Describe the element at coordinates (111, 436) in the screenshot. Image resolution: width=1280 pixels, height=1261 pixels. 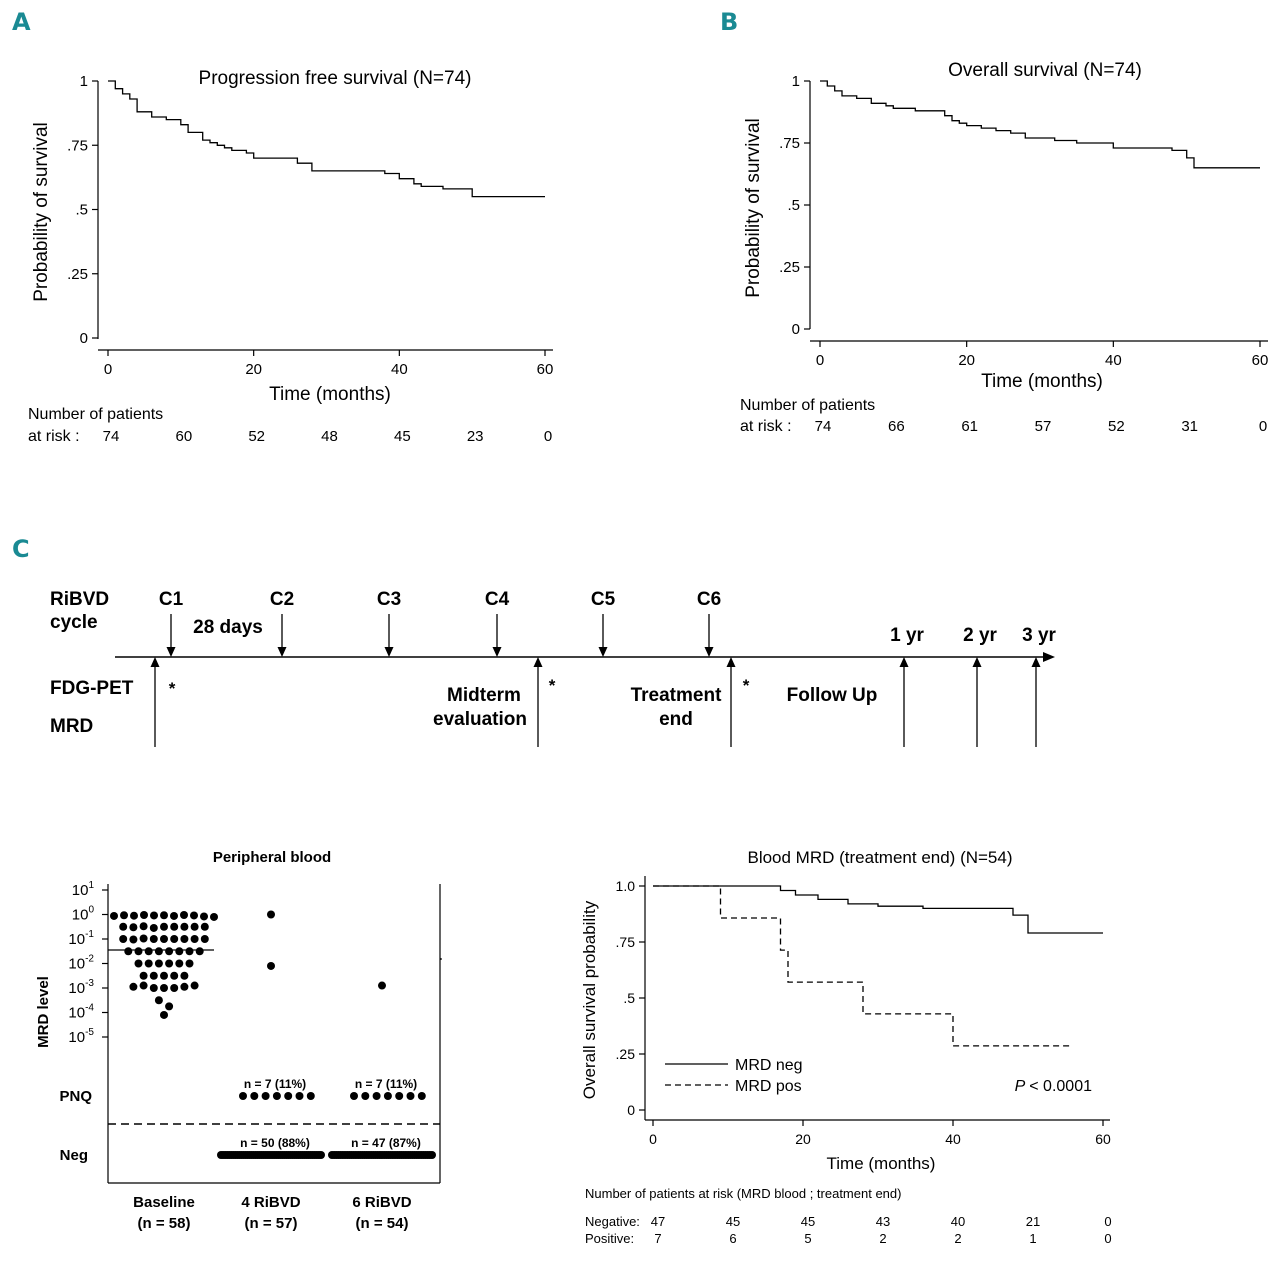
I see `pfs-atrisk-value: 74` at that location.